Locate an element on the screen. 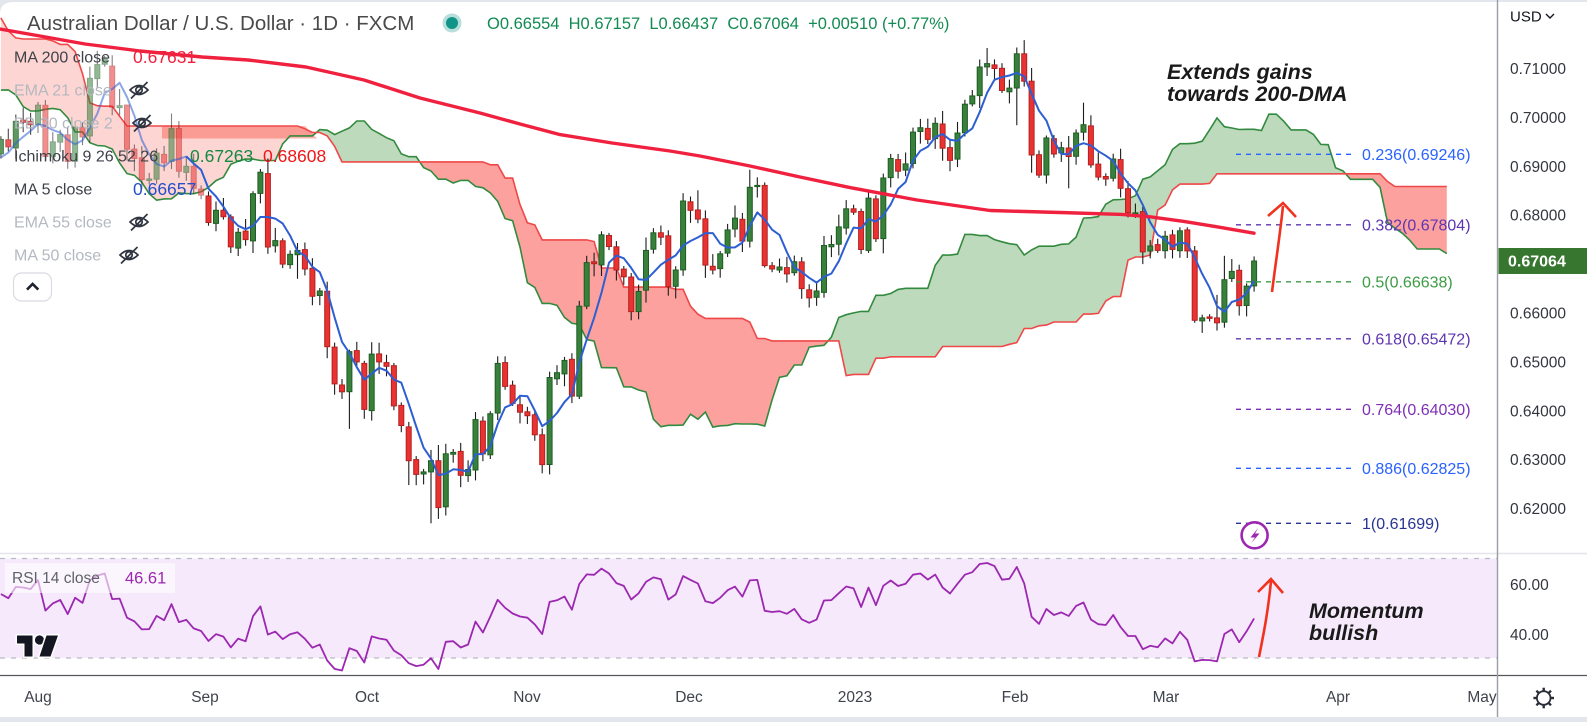 The image size is (1587, 722). svg-text: 0.886(0.62825) is located at coordinates (1416, 469).